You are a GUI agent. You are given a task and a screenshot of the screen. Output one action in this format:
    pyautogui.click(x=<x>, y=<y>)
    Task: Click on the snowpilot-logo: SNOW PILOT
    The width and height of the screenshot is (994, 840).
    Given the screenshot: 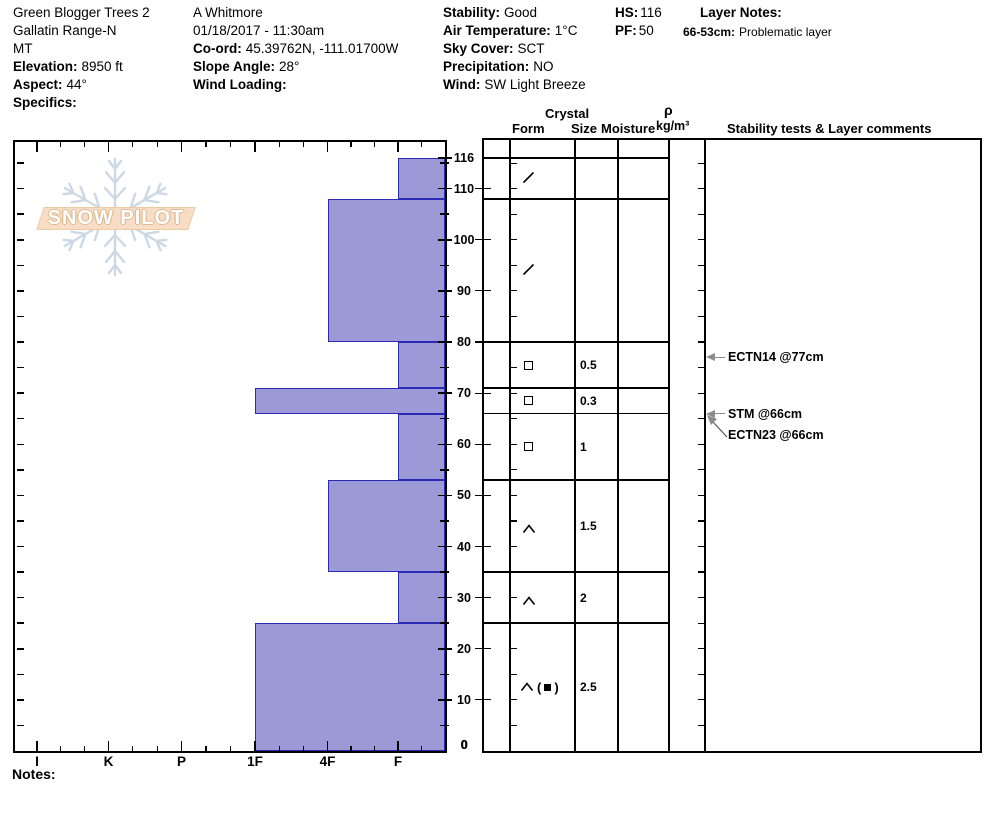 What is the action you would take?
    pyautogui.click(x=123, y=222)
    